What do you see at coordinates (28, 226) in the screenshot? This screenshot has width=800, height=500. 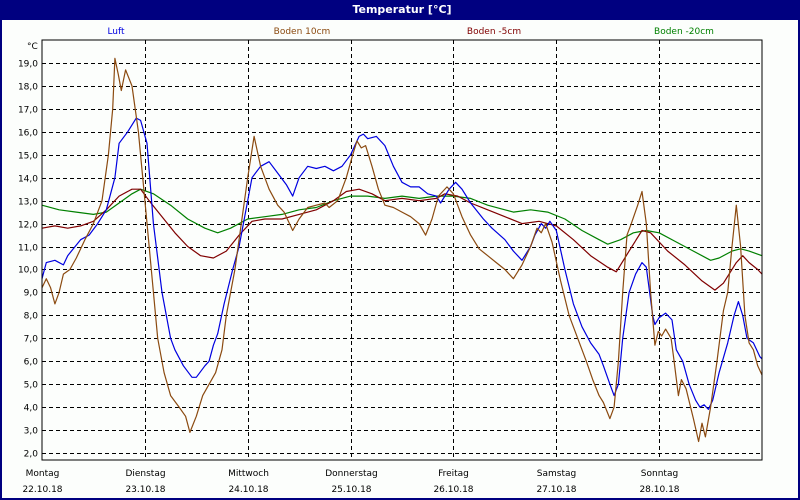 I see `y-tick-label: 12,0` at bounding box center [28, 226].